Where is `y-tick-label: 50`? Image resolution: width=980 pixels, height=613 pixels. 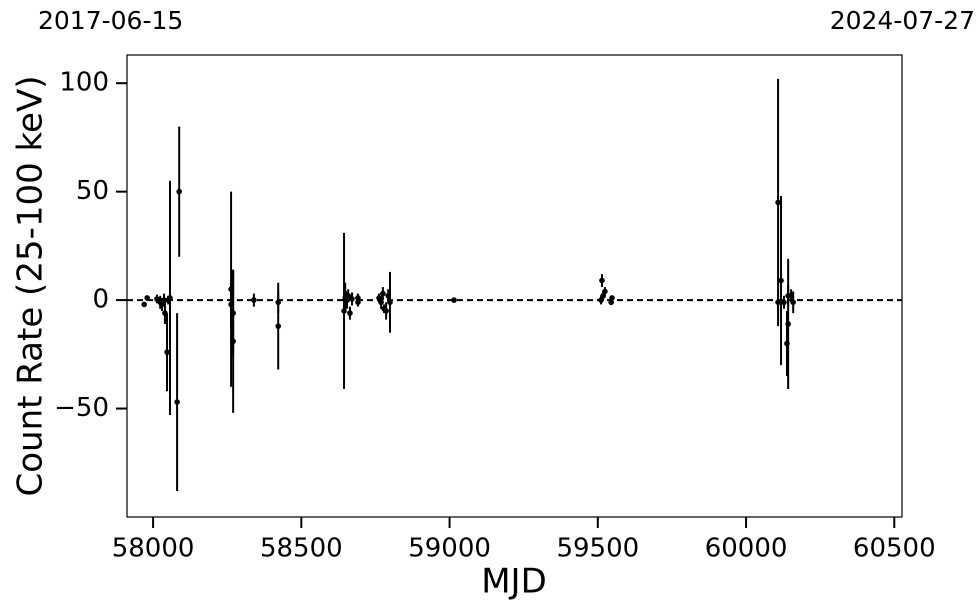
y-tick-label: 50 is located at coordinates (92, 191).